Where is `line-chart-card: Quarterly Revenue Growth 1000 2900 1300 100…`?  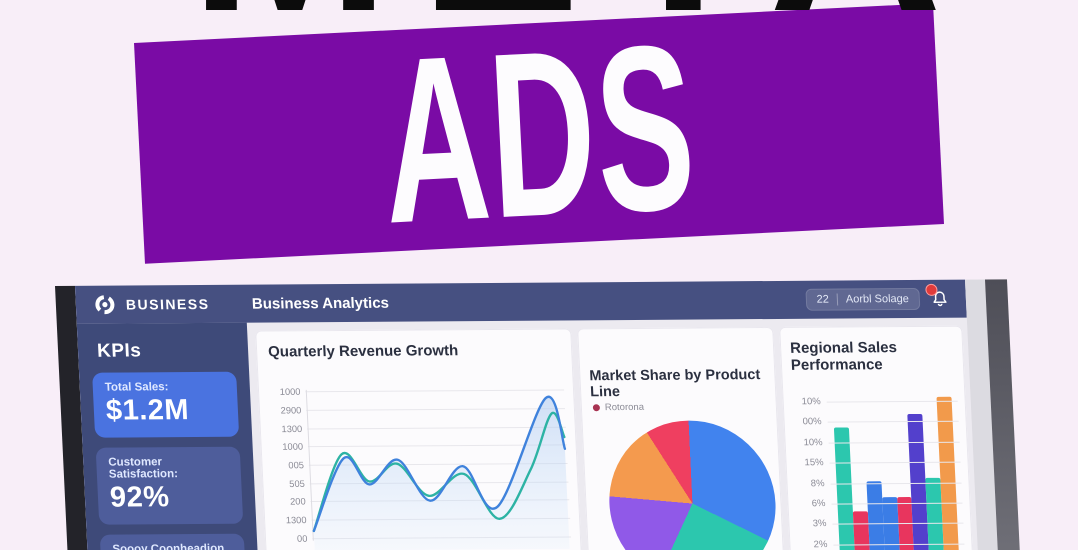
line-chart-card: Quarterly Revenue Growth 1000 2900 1300 100… is located at coordinates (420, 439).